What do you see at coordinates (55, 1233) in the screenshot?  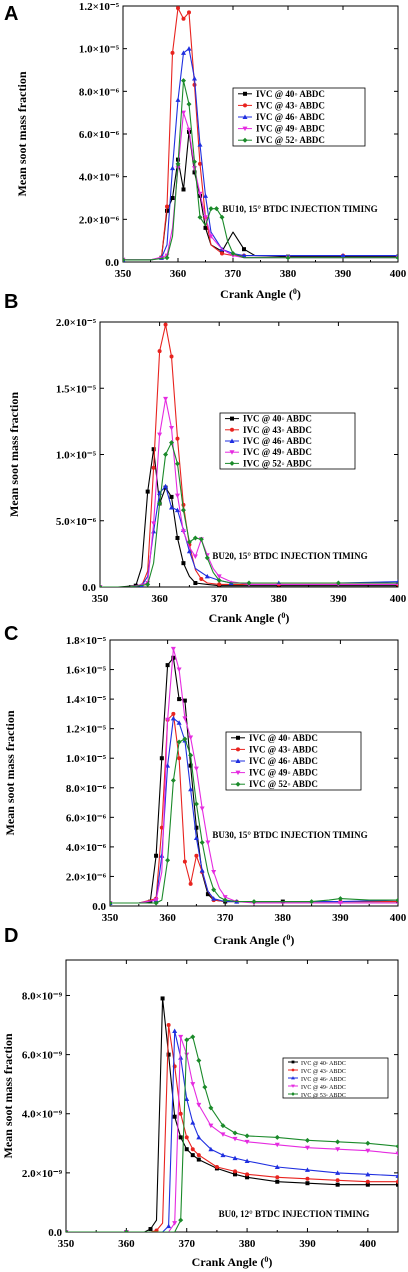 I see `y-tick-label: 0.0` at bounding box center [55, 1233].